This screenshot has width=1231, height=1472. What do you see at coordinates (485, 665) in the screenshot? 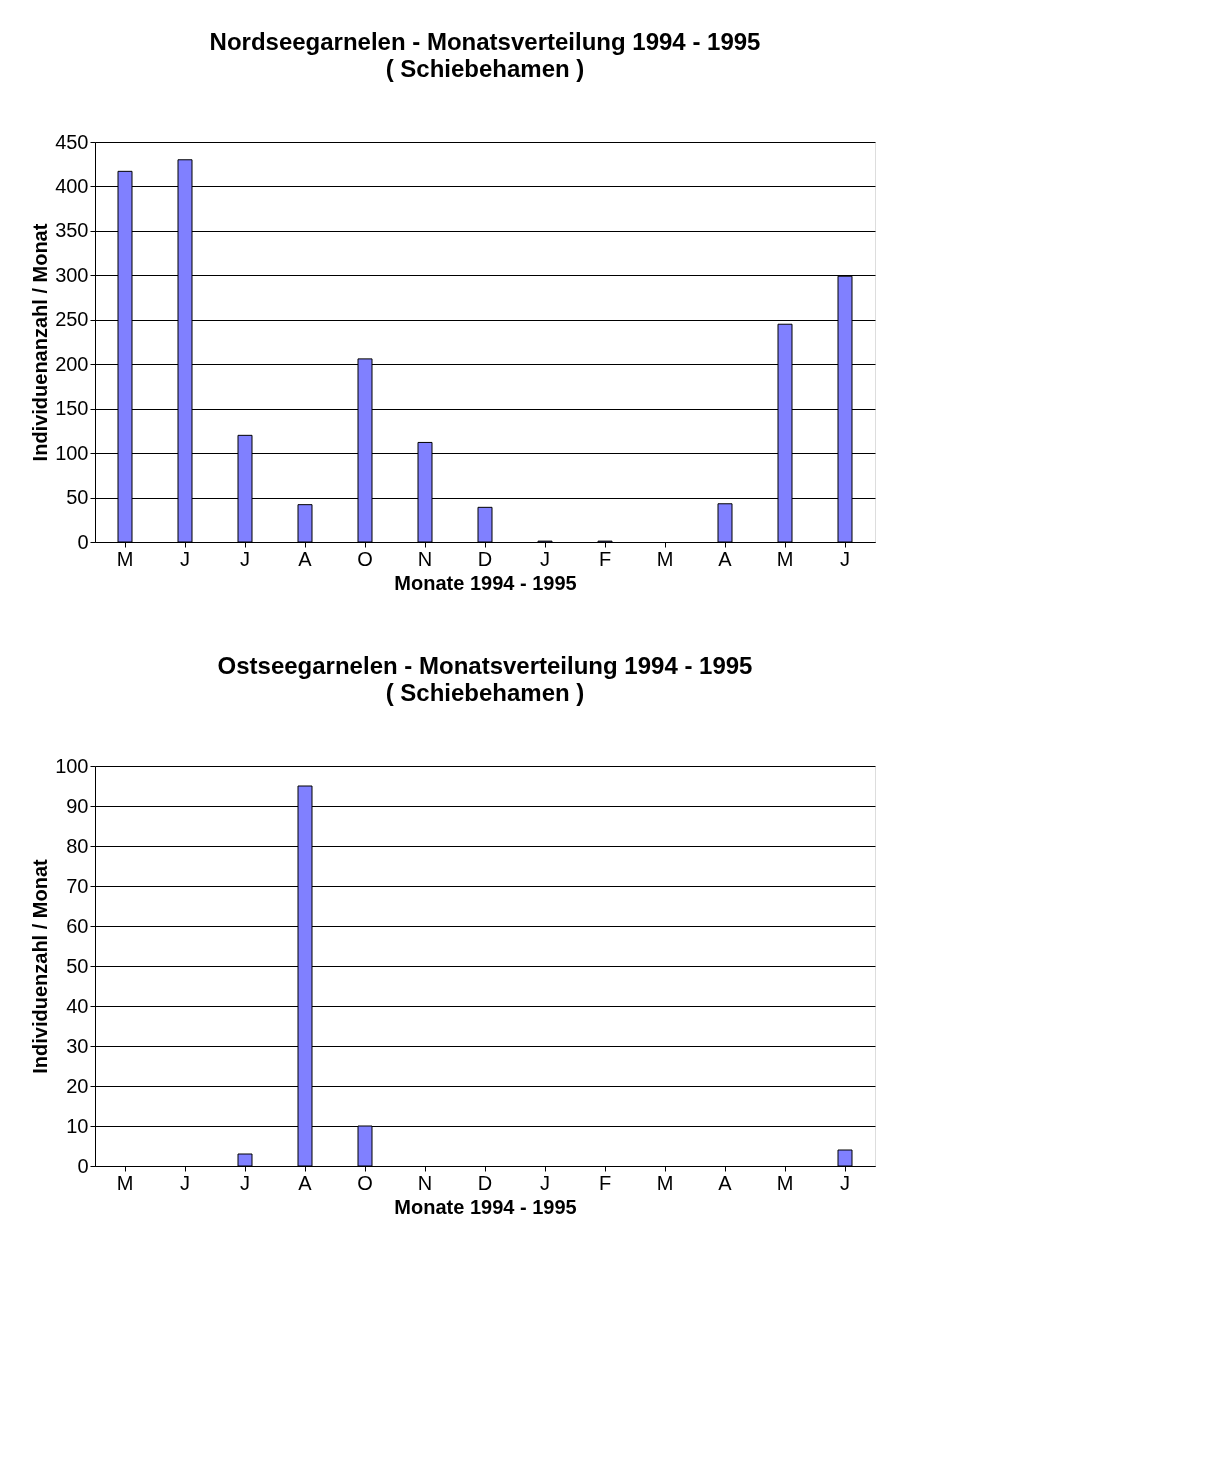
I see `chart-title: Ostseegarnelen - Monatsverteilung 1994 - 1995` at bounding box center [485, 665].